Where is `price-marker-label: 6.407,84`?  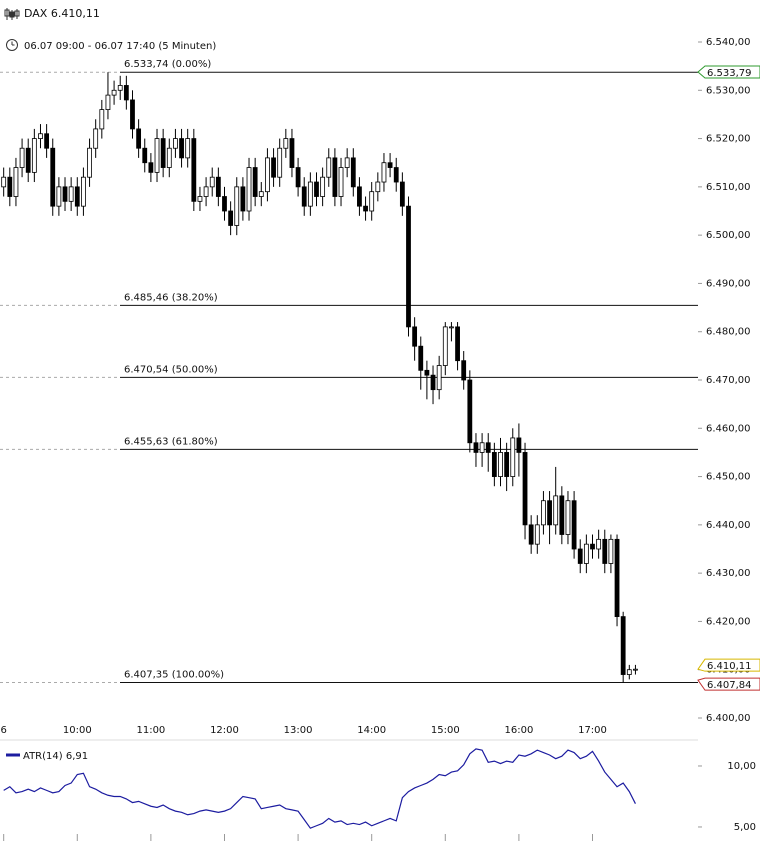
price-marker-label: 6.407,84 is located at coordinates (729, 685).